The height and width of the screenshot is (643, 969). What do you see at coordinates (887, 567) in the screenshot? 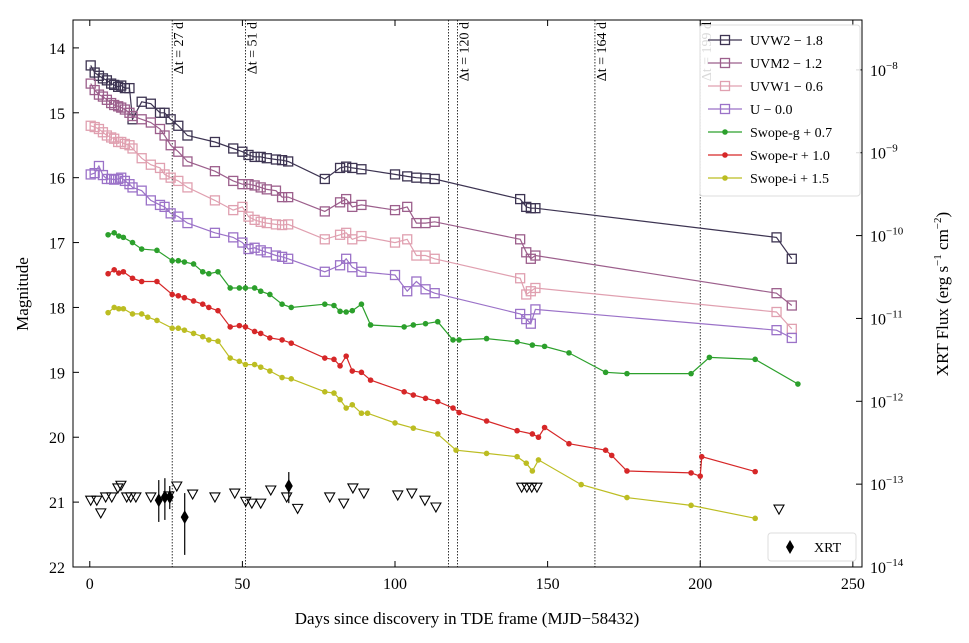
I see `y2-tick-label: 10−14` at bounding box center [887, 567].